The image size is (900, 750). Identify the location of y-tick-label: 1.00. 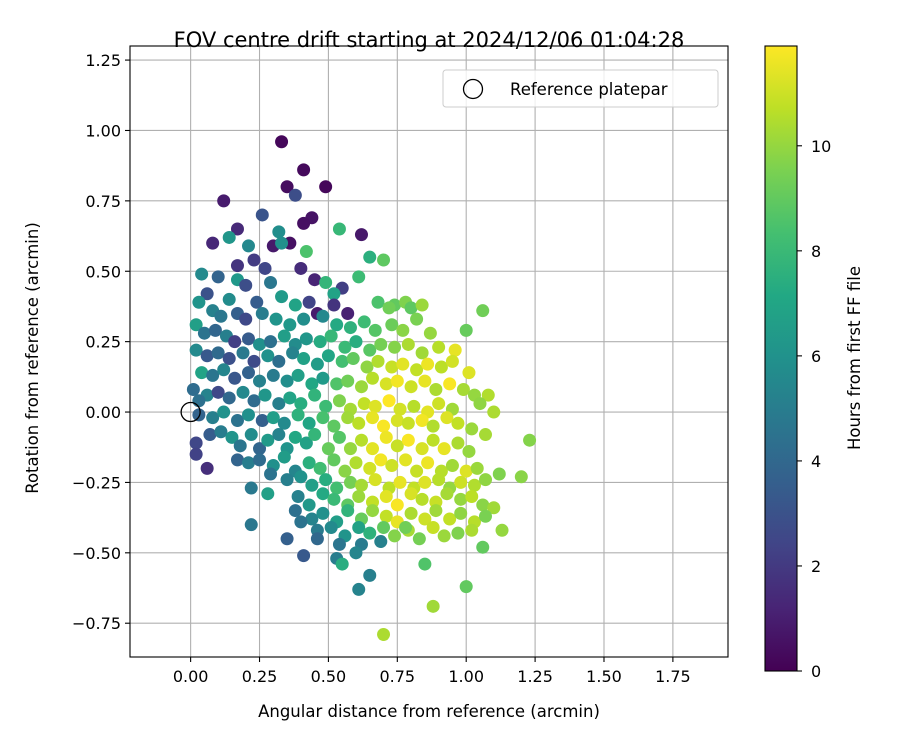
(103, 130).